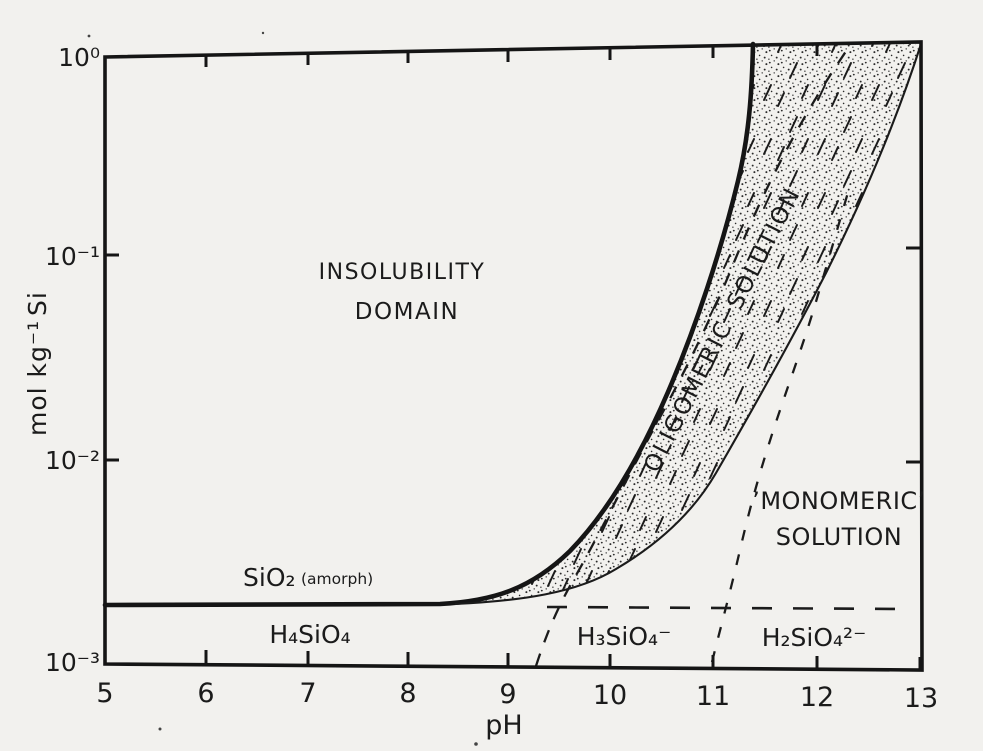 The width and height of the screenshot is (983, 751). I want to click on y-tick-1e0: 10⁰, so click(79, 57).